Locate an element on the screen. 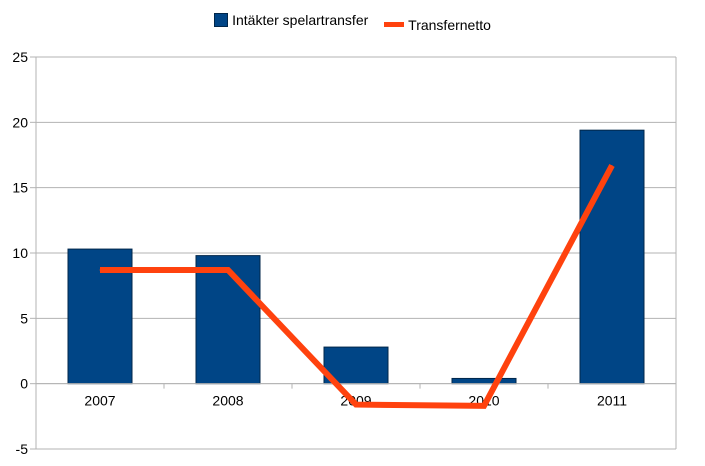 This screenshot has height=466, width=705. legend-item-bar: Intäkter spelartransfer is located at coordinates (291, 20).